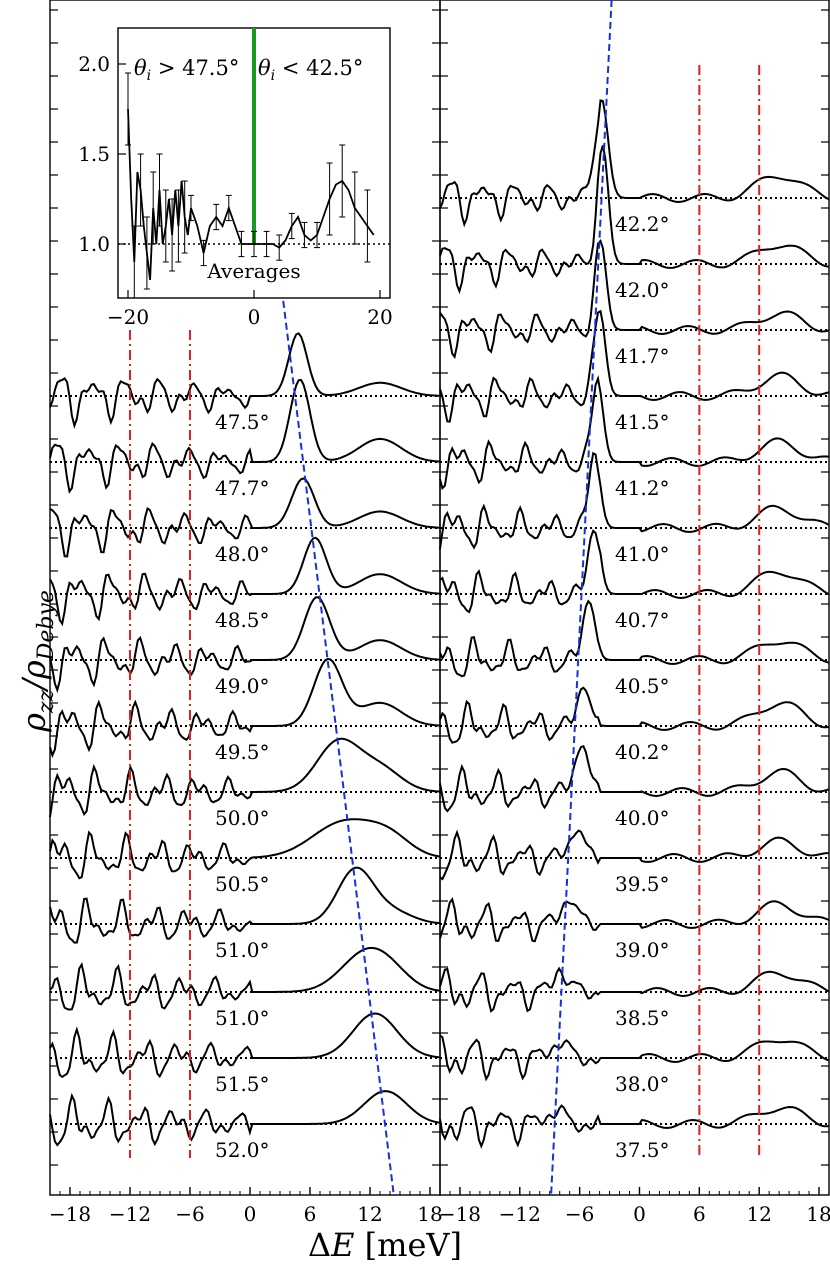  Describe the element at coordinates (642, 1150) in the screenshot. I see `series-label: 37.5°` at that location.